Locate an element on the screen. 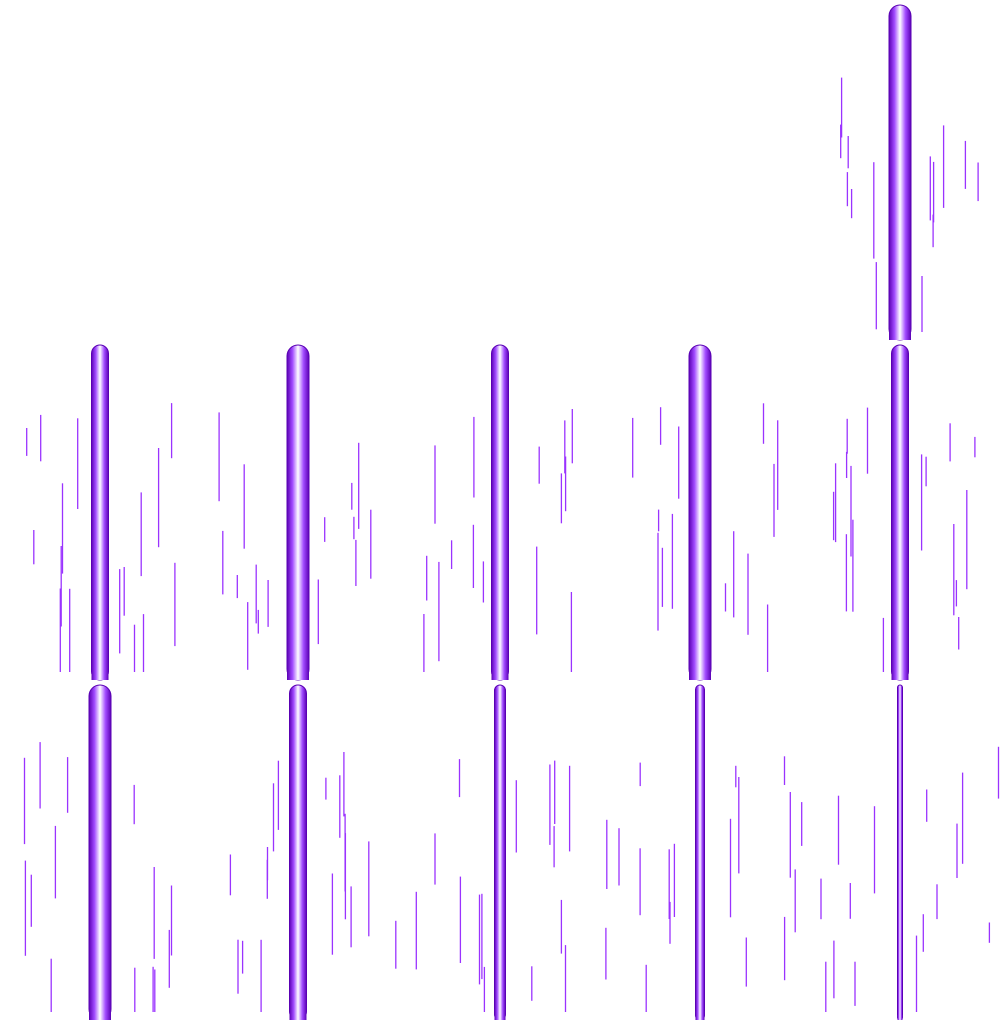 This screenshot has height=1020, width=1000. beam-frame-r2c4 is located at coordinates (900, 852).